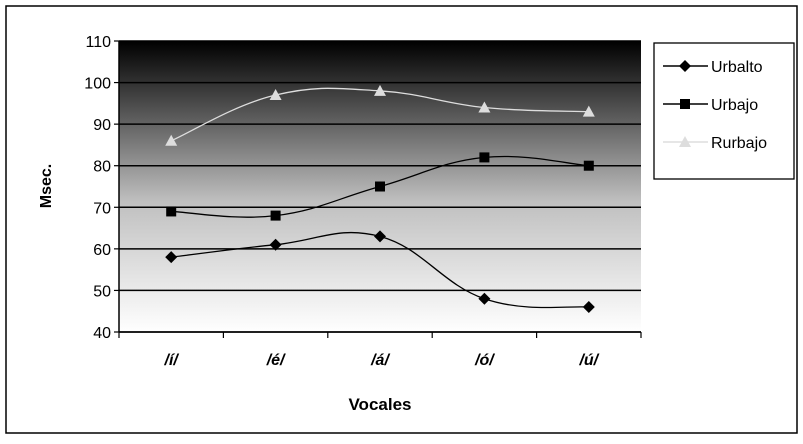  What do you see at coordinates (102, 167) in the screenshot?
I see `y-tick-label: 80` at bounding box center [102, 167].